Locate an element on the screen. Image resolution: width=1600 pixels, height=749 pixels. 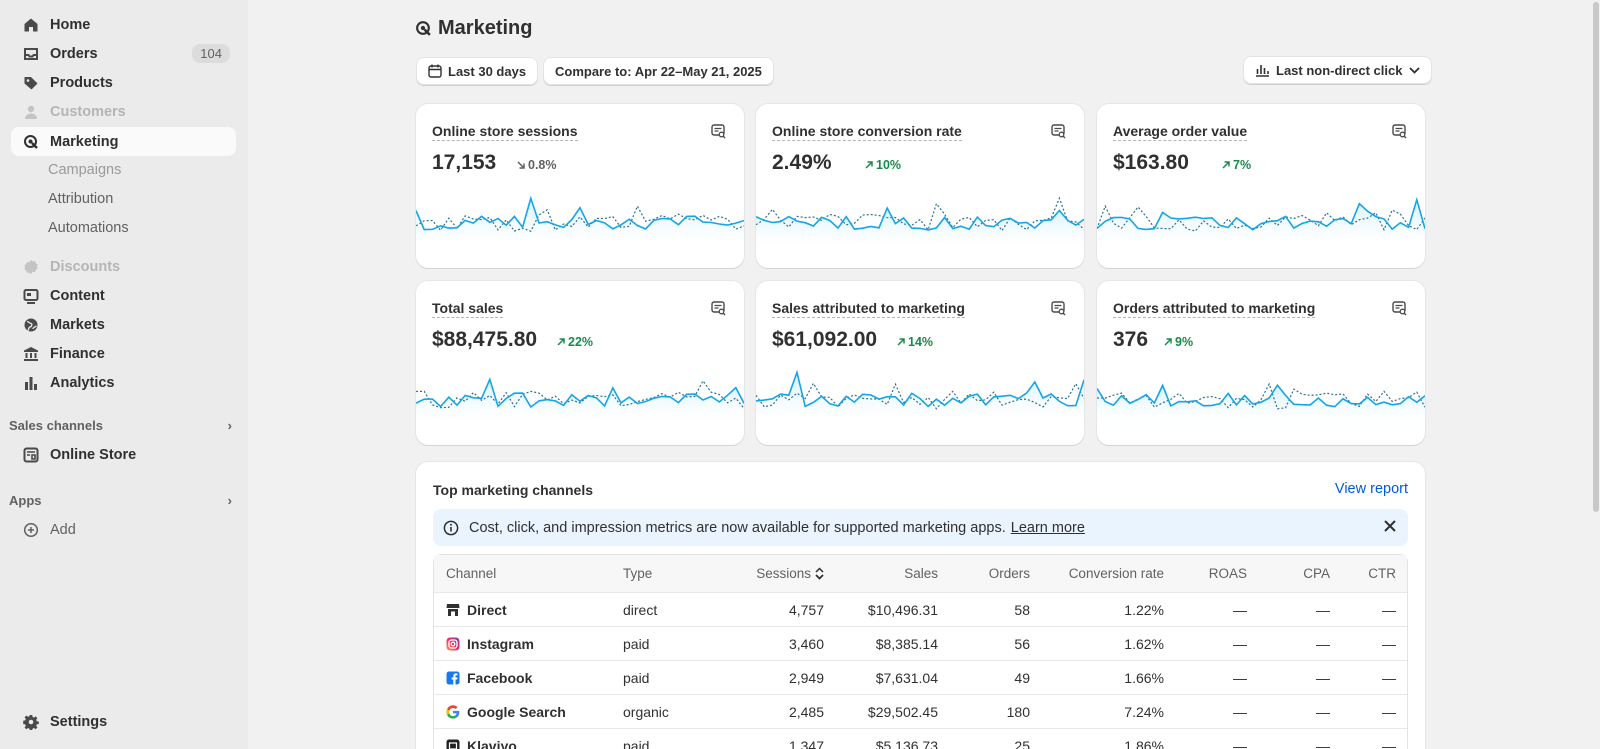
sales-channels-header: Sales channels › is located at coordinates (121, 425).